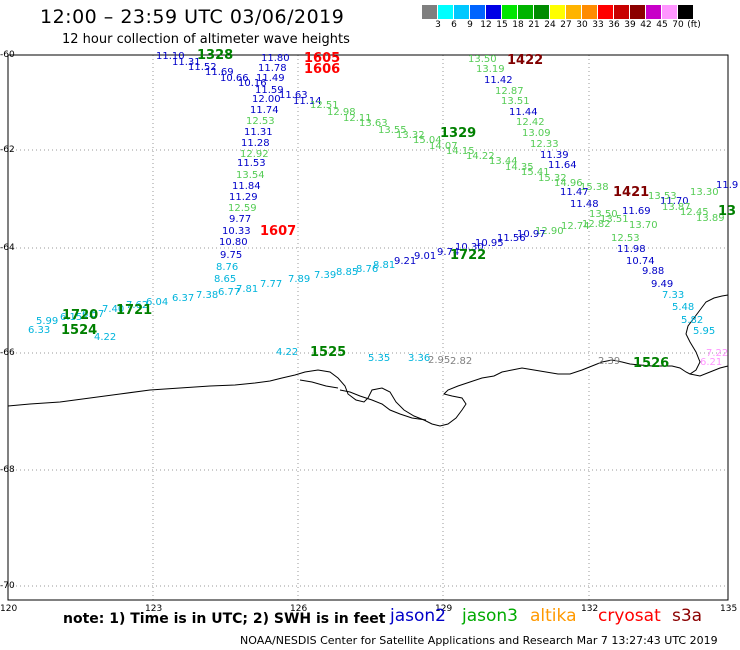  What do you see at coordinates (322, 58) in the screenshot?
I see `pass-id-label: 1605` at bounding box center [322, 58].